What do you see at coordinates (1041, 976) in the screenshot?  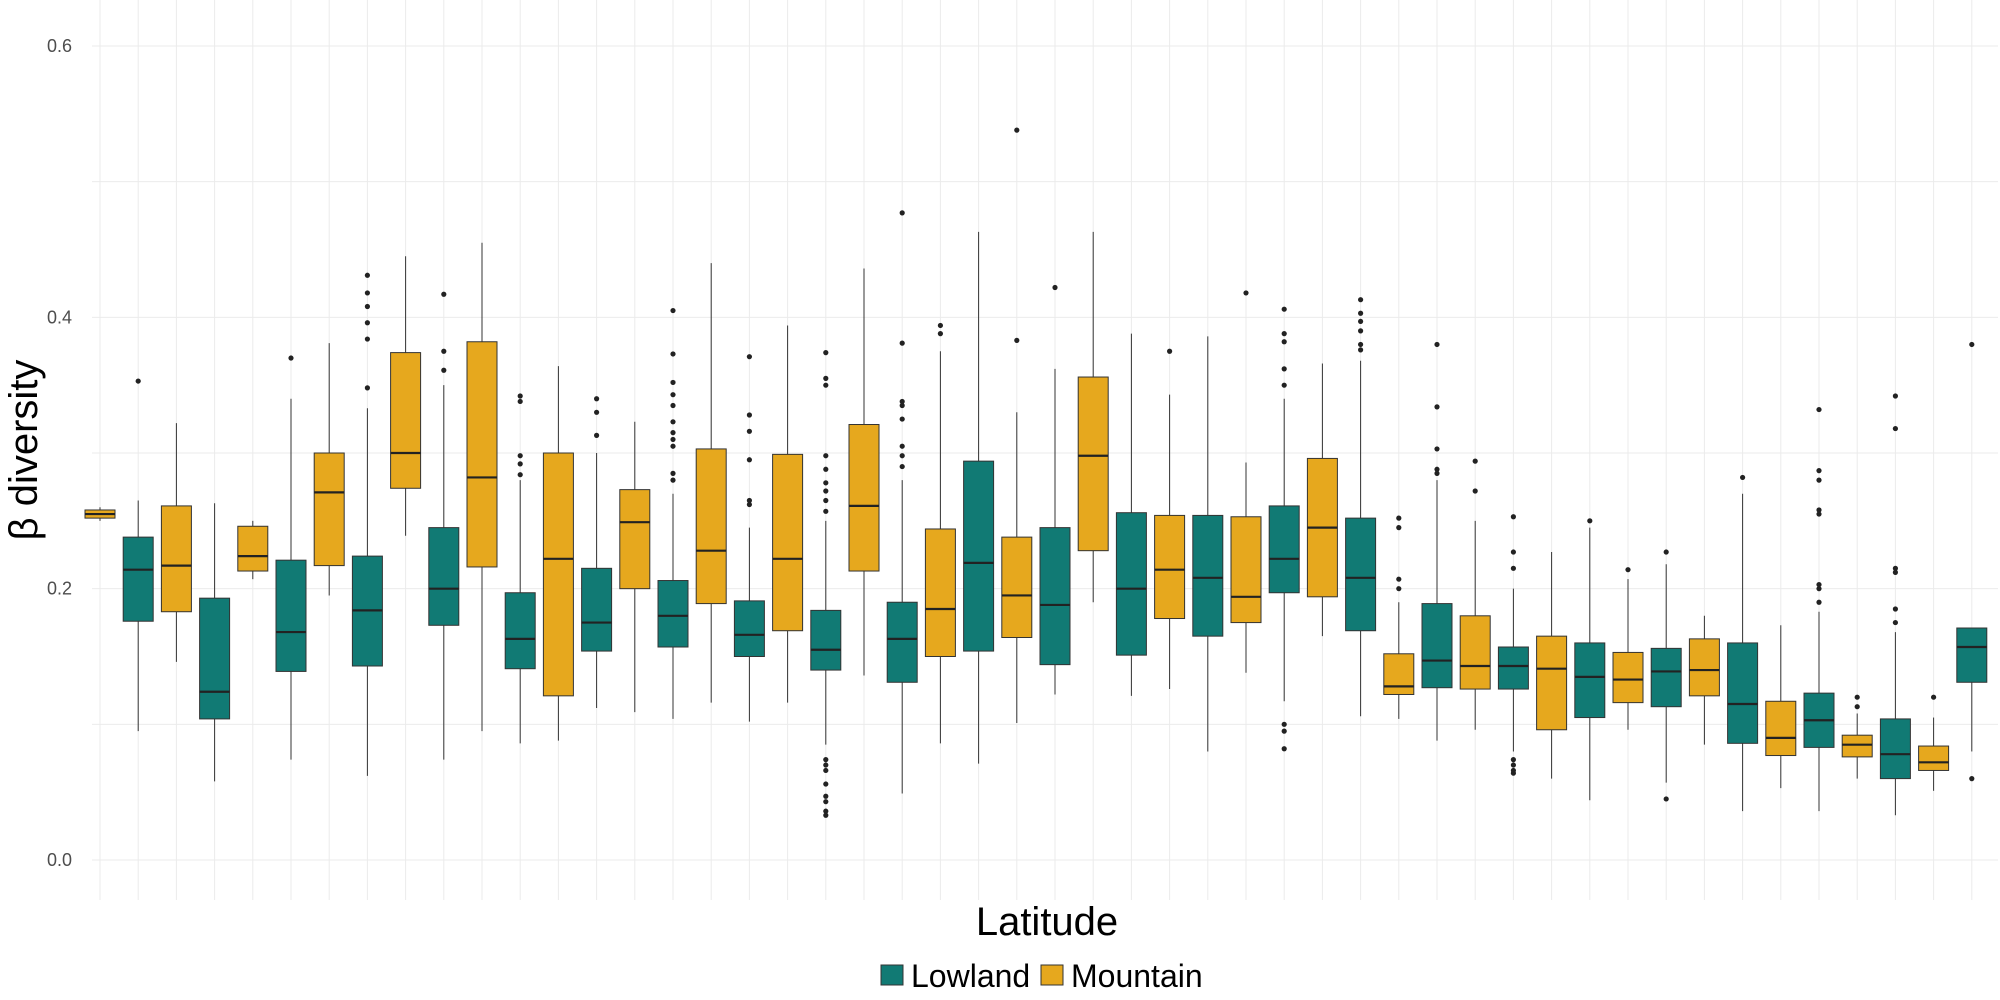 I see `legend: Lowland Mountain` at bounding box center [1041, 976].